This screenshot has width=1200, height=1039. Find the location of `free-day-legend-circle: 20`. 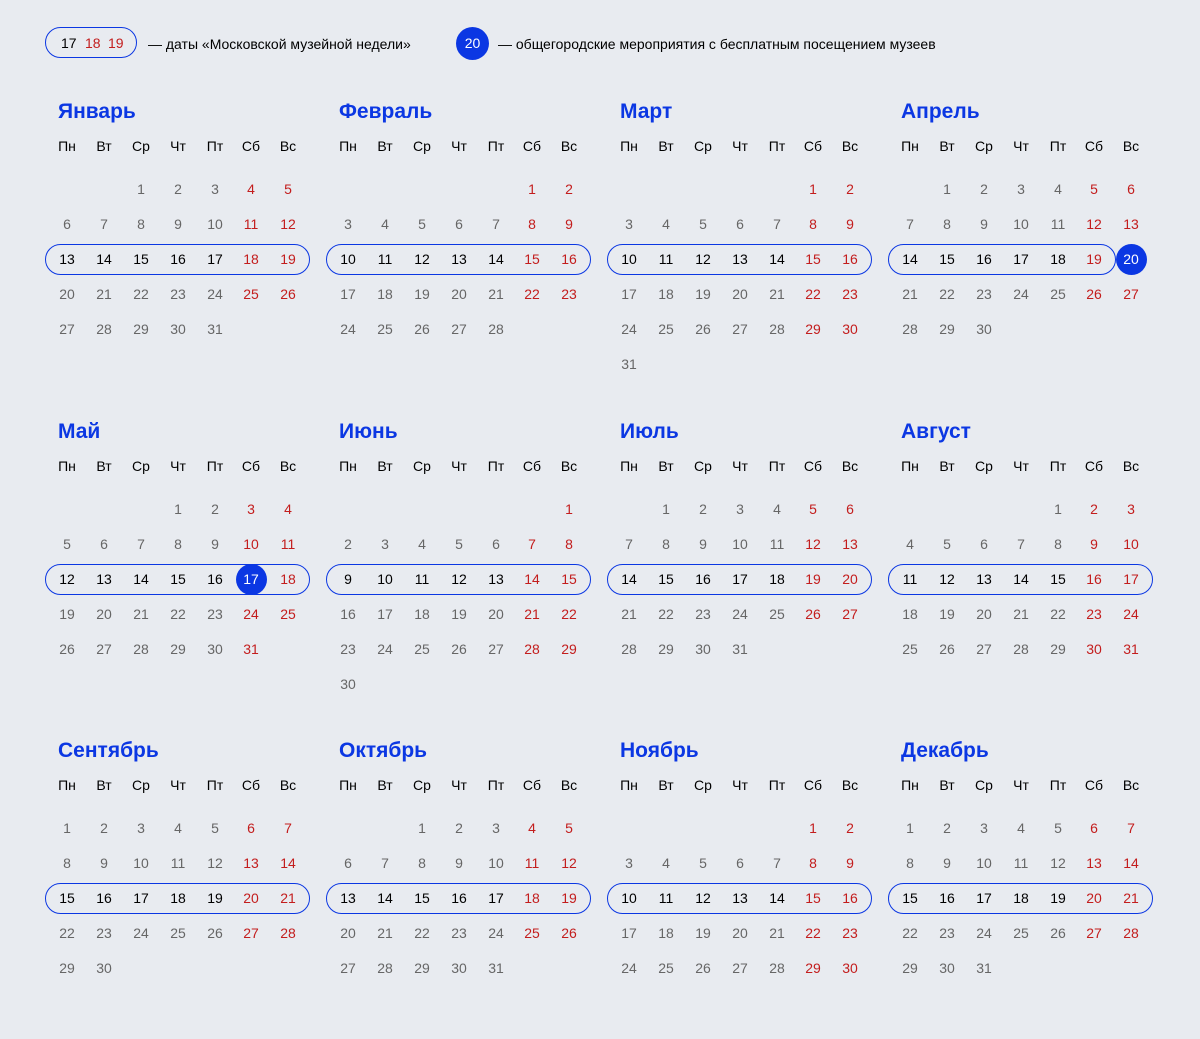

free-day-legend-circle: 20 is located at coordinates (472, 43).